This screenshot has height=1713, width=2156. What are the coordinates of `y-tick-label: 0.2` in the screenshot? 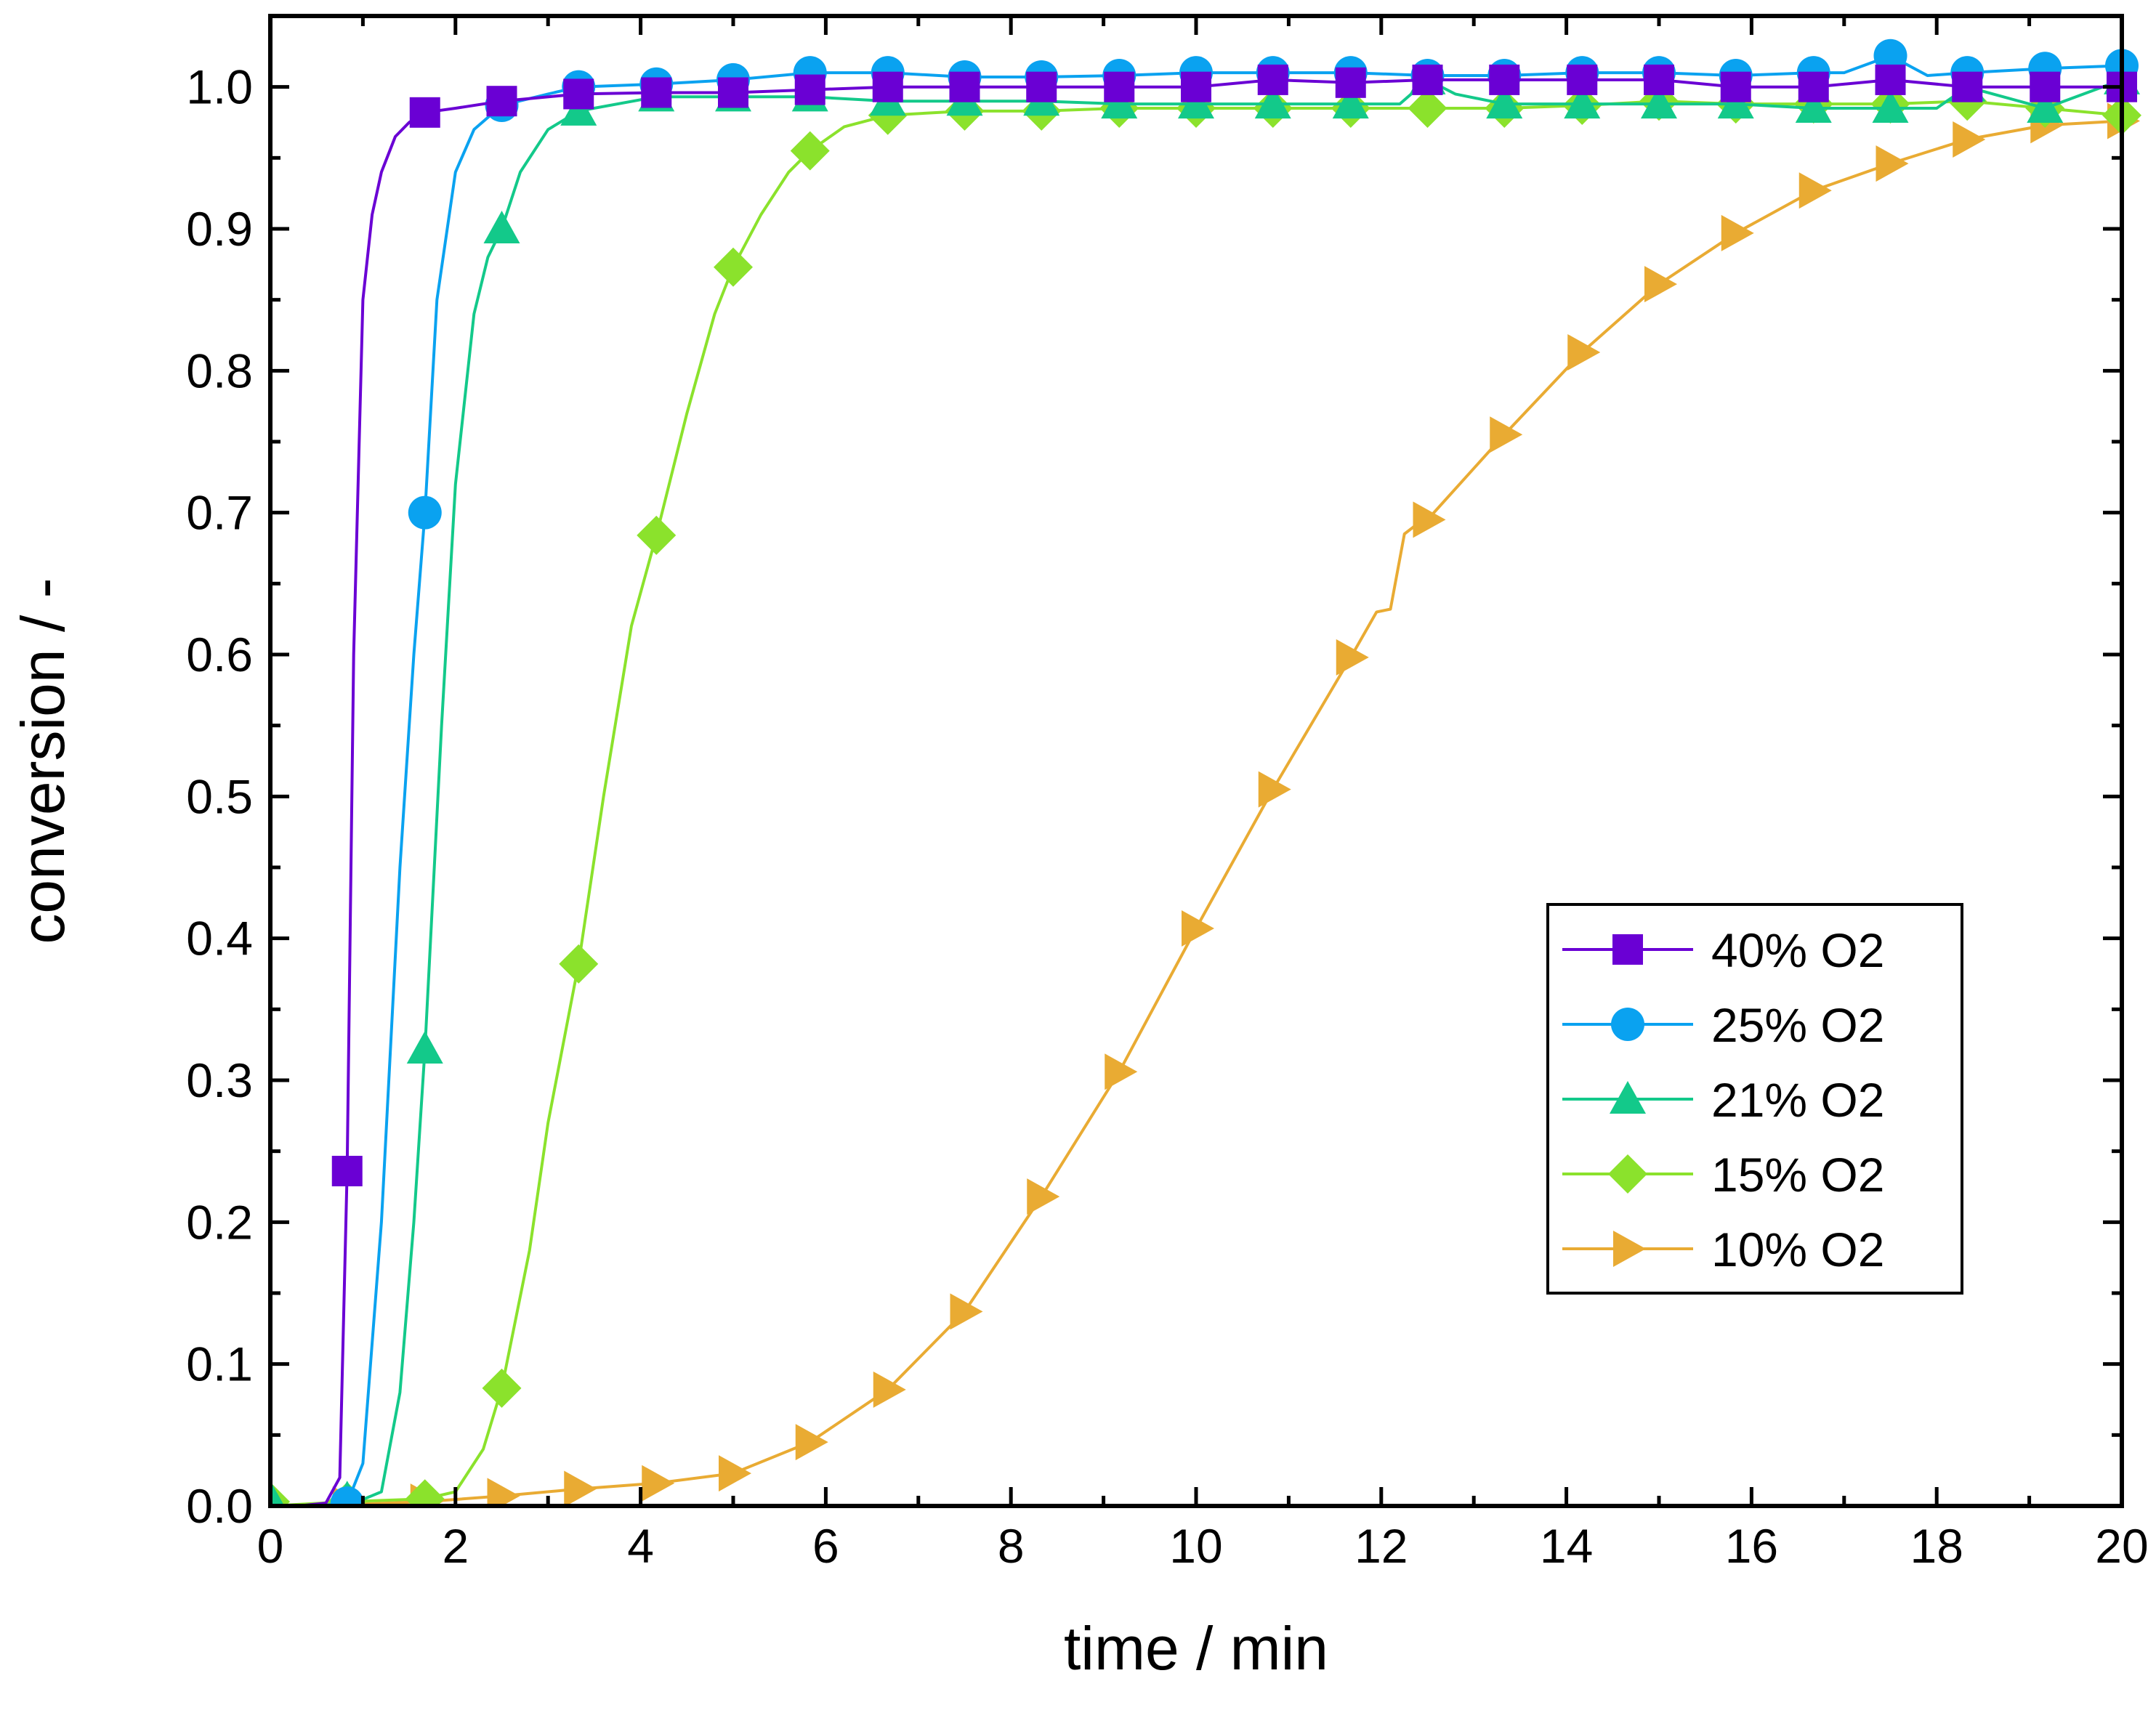 It's located at (219, 1222).